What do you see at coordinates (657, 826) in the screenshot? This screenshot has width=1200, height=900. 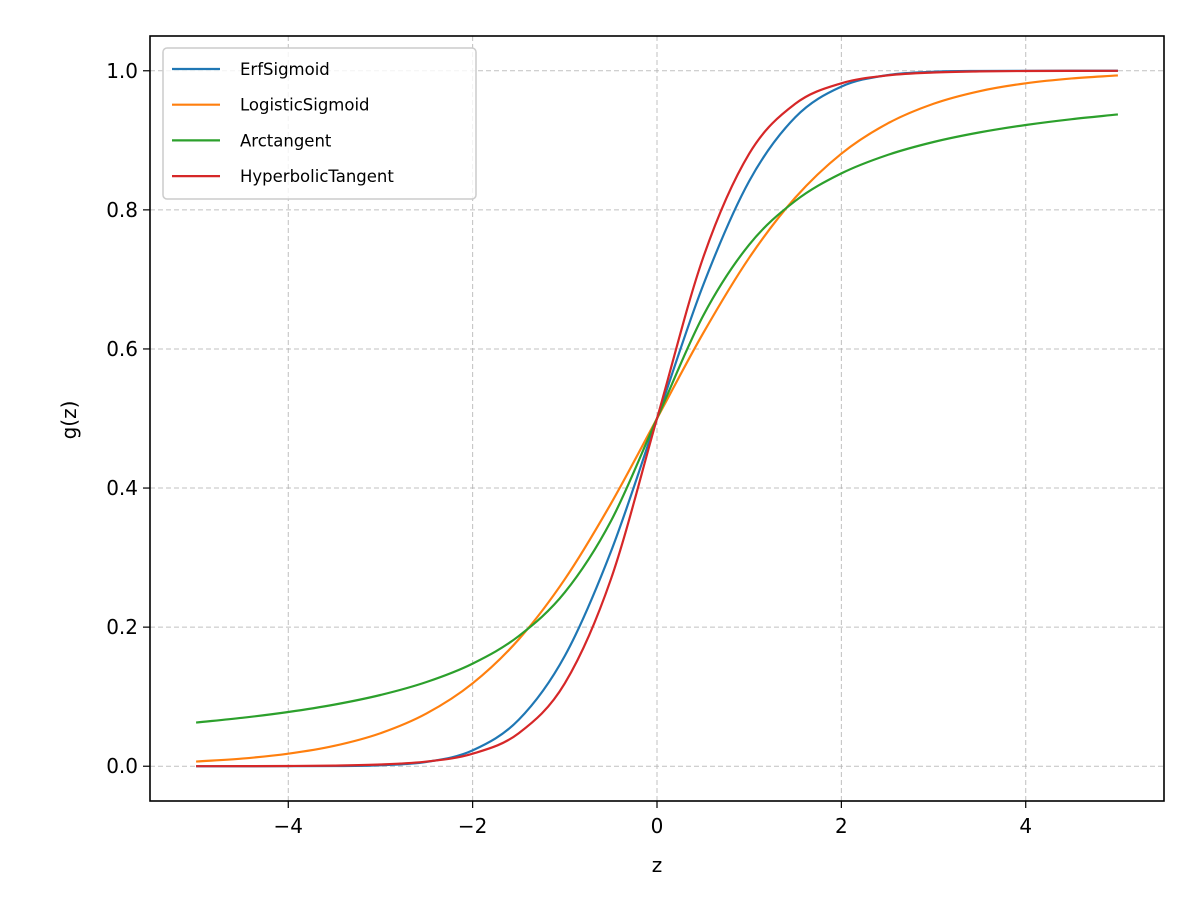 I see `x-tick-label: 0` at bounding box center [657, 826].